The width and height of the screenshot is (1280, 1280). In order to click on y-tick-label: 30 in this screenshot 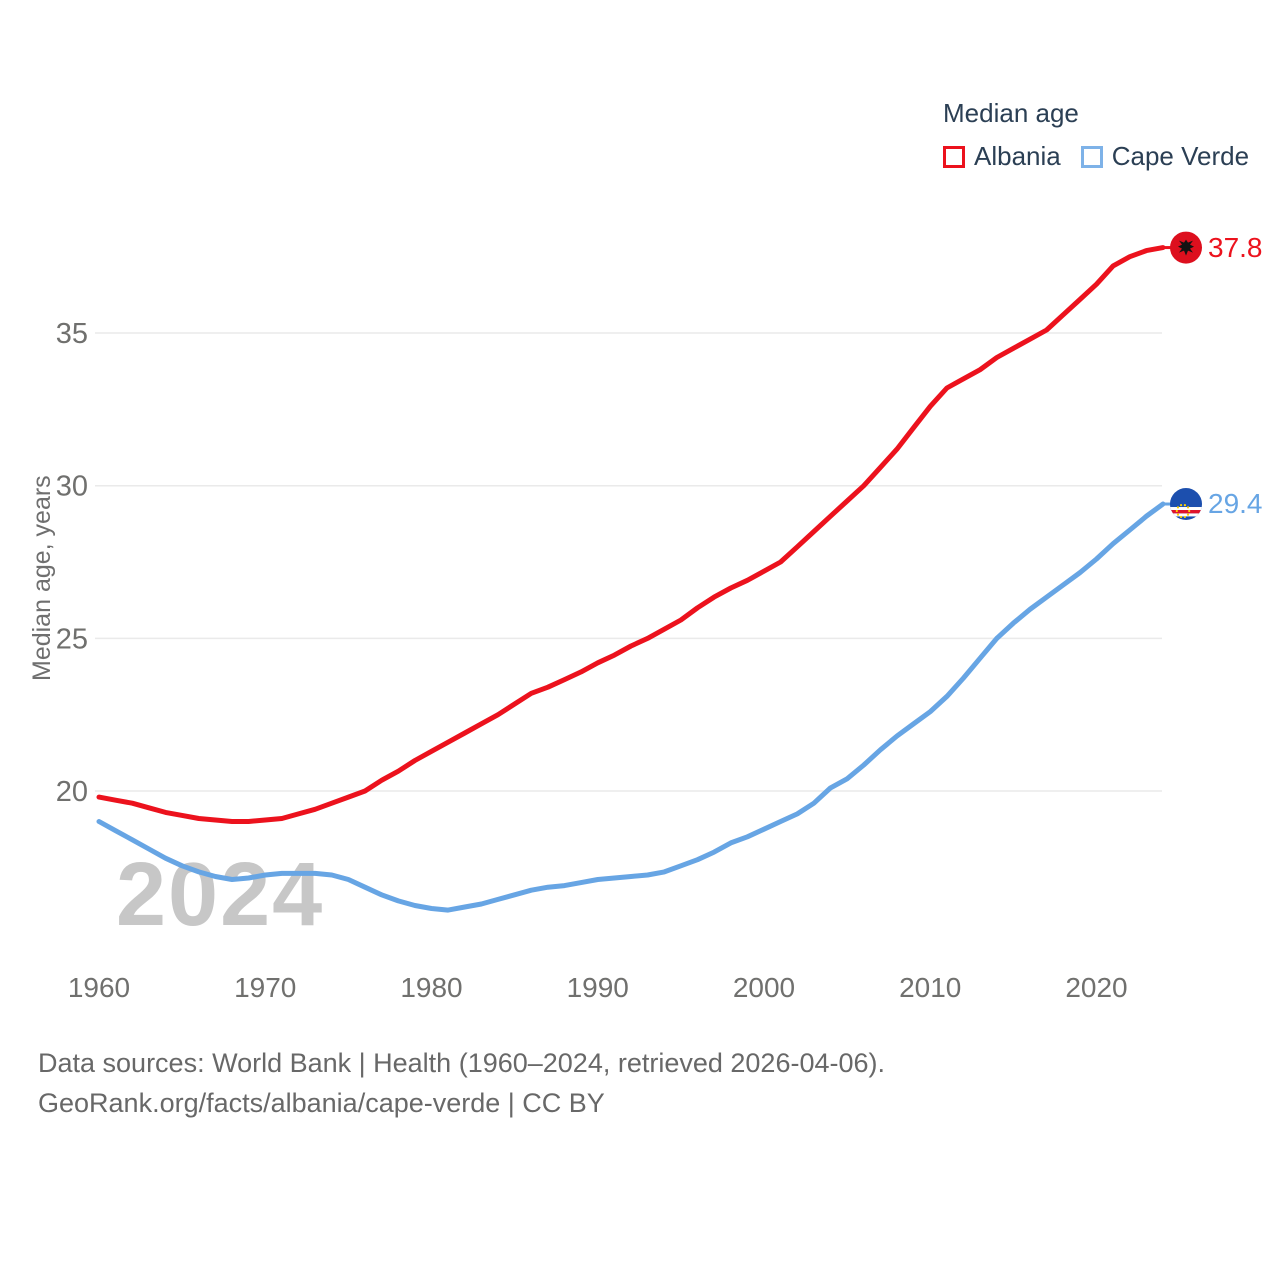, I will do `click(72, 487)`.